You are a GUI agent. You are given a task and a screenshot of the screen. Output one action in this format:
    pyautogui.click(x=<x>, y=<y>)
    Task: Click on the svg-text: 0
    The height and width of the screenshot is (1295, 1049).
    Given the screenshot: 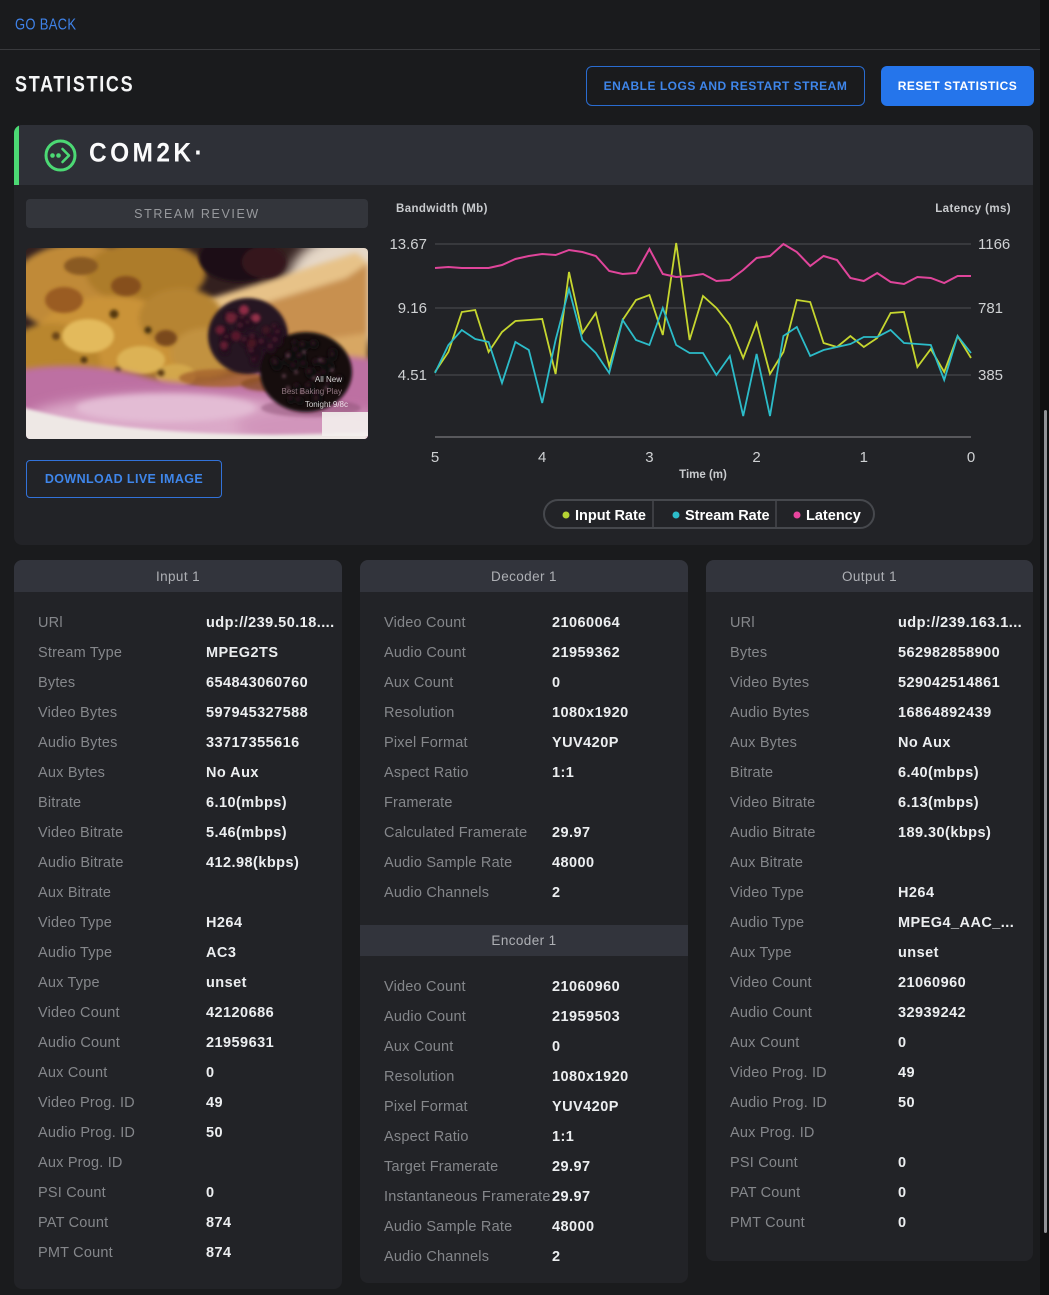 What is the action you would take?
    pyautogui.click(x=971, y=457)
    